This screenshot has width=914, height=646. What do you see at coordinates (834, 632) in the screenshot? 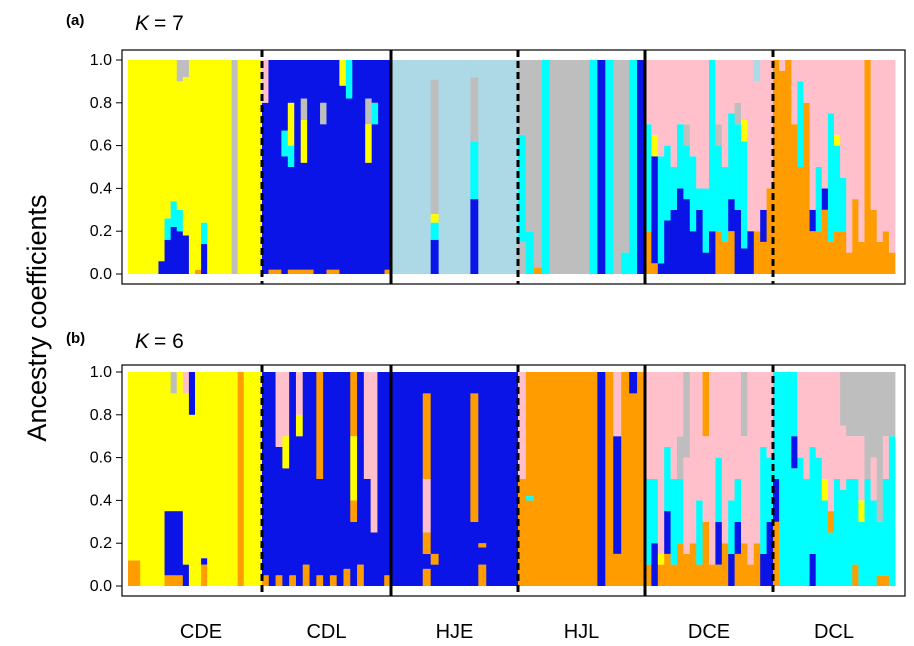
I see `population-label: DCL` at bounding box center [834, 632].